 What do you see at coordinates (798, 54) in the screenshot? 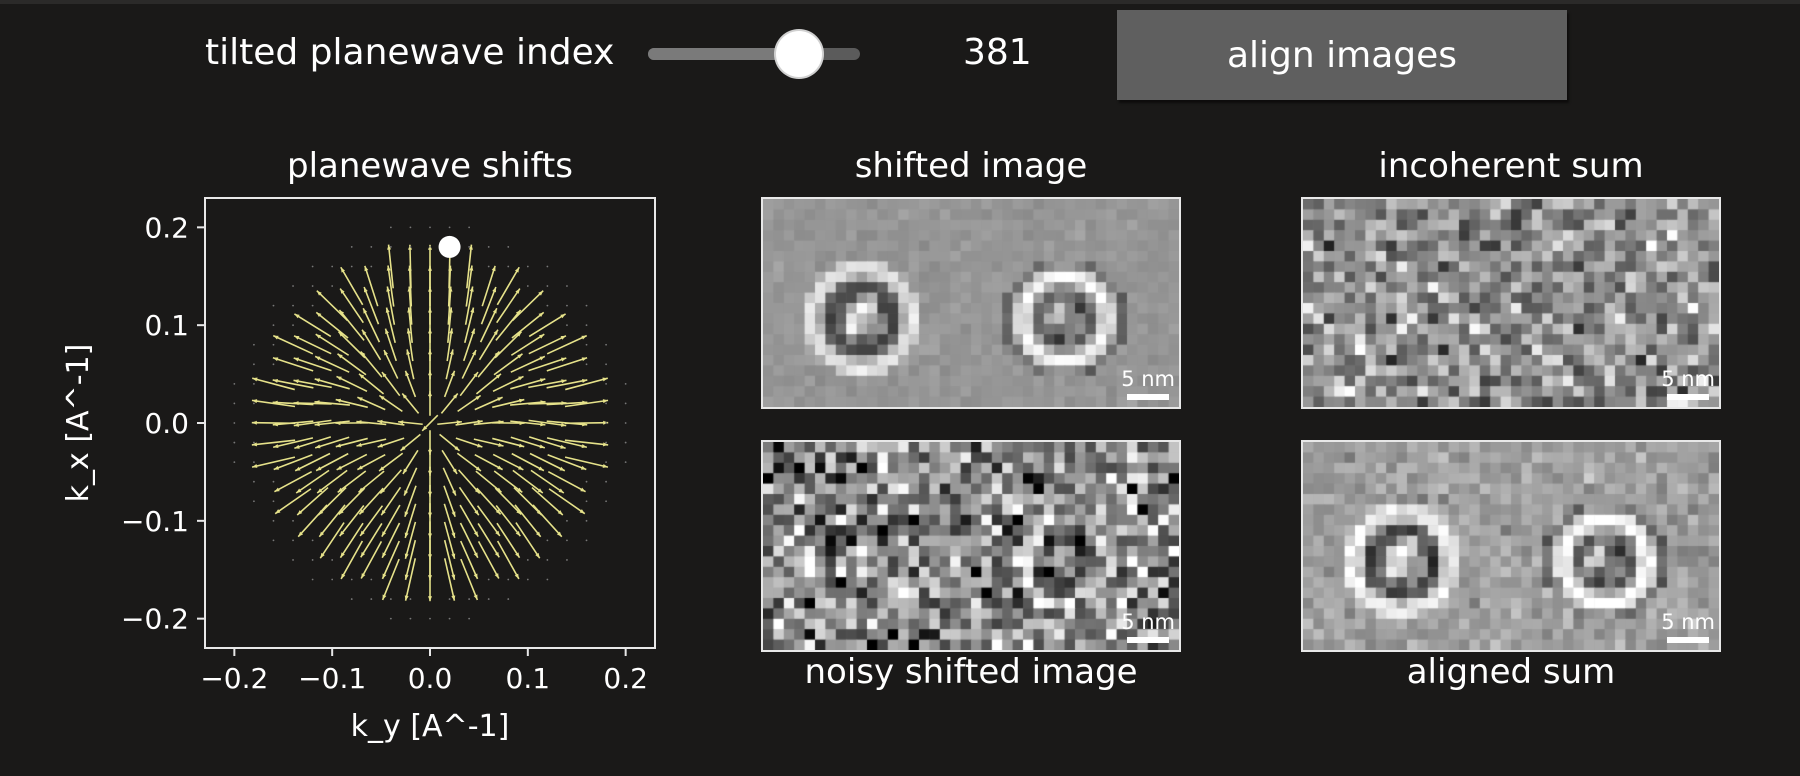
I see `slider-thumb` at bounding box center [798, 54].